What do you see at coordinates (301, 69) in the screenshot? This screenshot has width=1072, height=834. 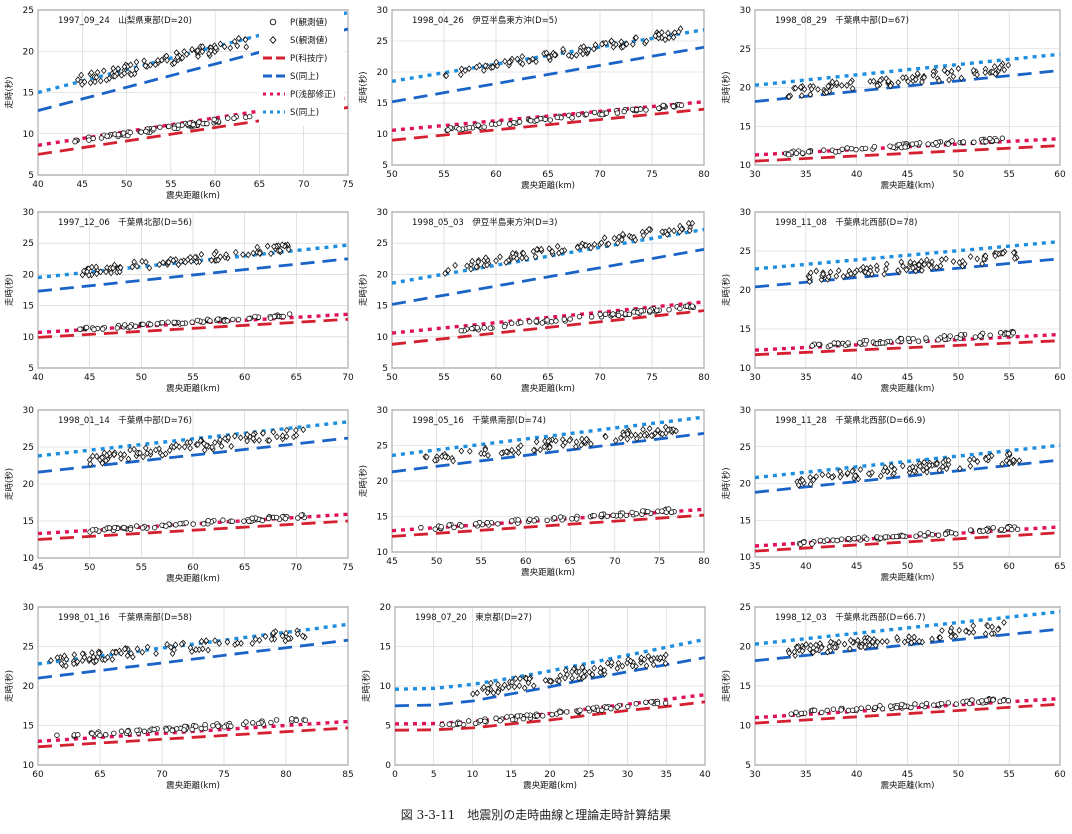 I see `legend-box` at bounding box center [301, 69].